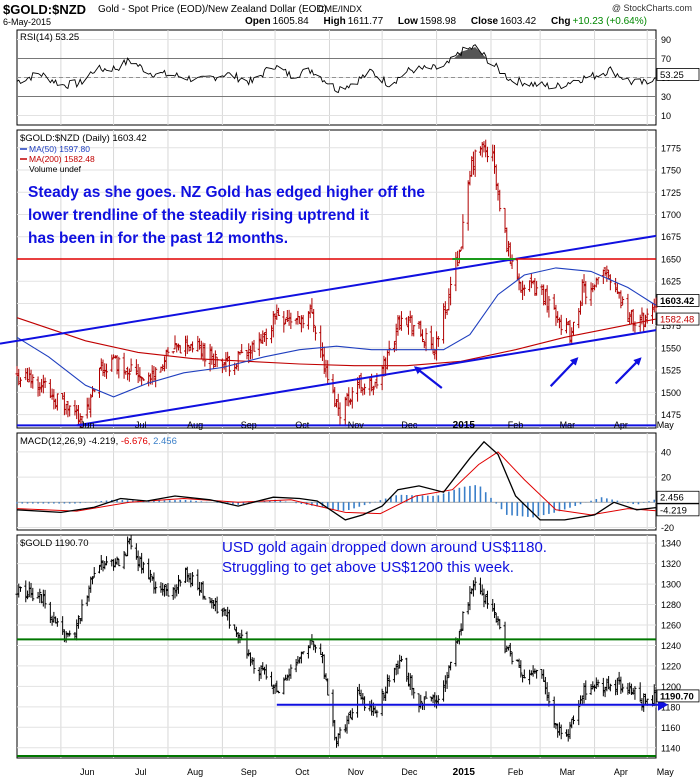  I want to click on high-label: High, so click(334, 21).